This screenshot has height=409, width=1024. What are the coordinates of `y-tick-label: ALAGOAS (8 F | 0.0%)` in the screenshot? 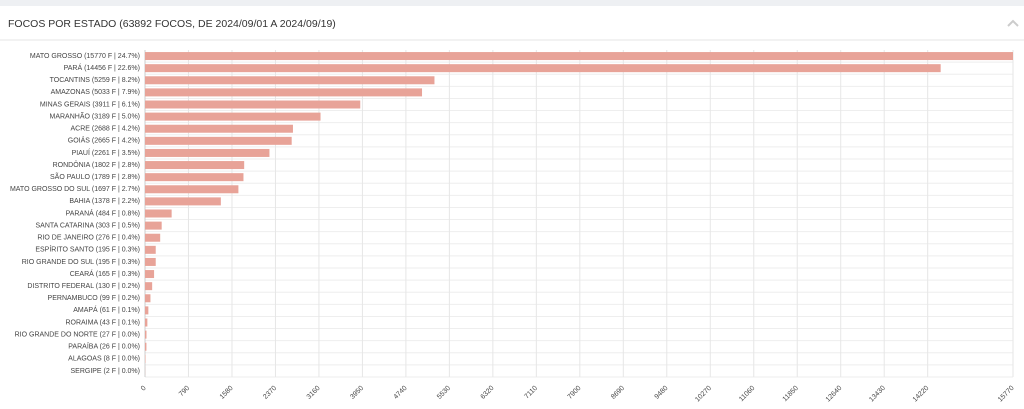 It's located at (104, 359).